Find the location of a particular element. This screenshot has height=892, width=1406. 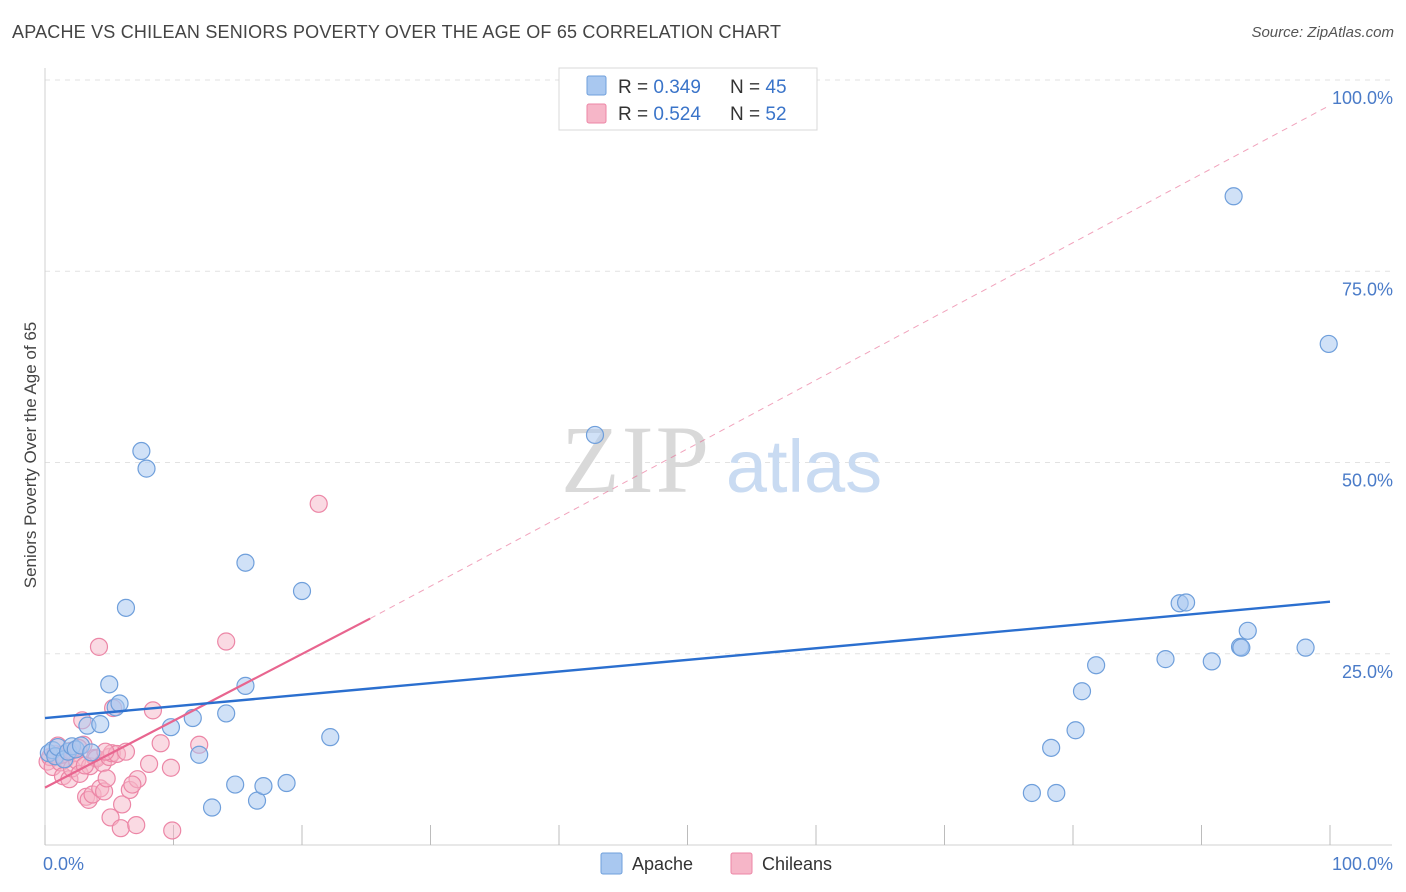

legend-apache-n-value: 45 is located at coordinates (775, 87).